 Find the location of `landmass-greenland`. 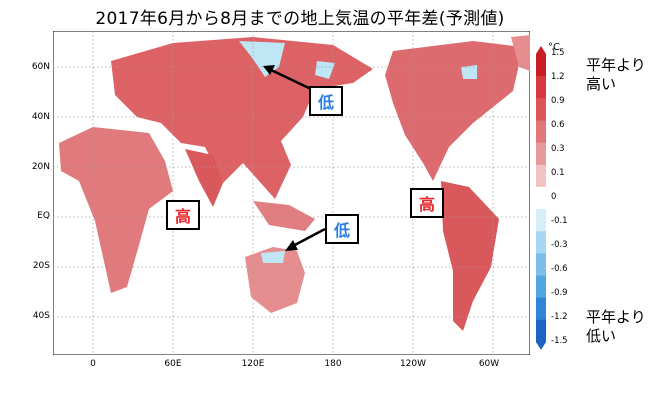

landmass-greenland is located at coordinates (520, 53).